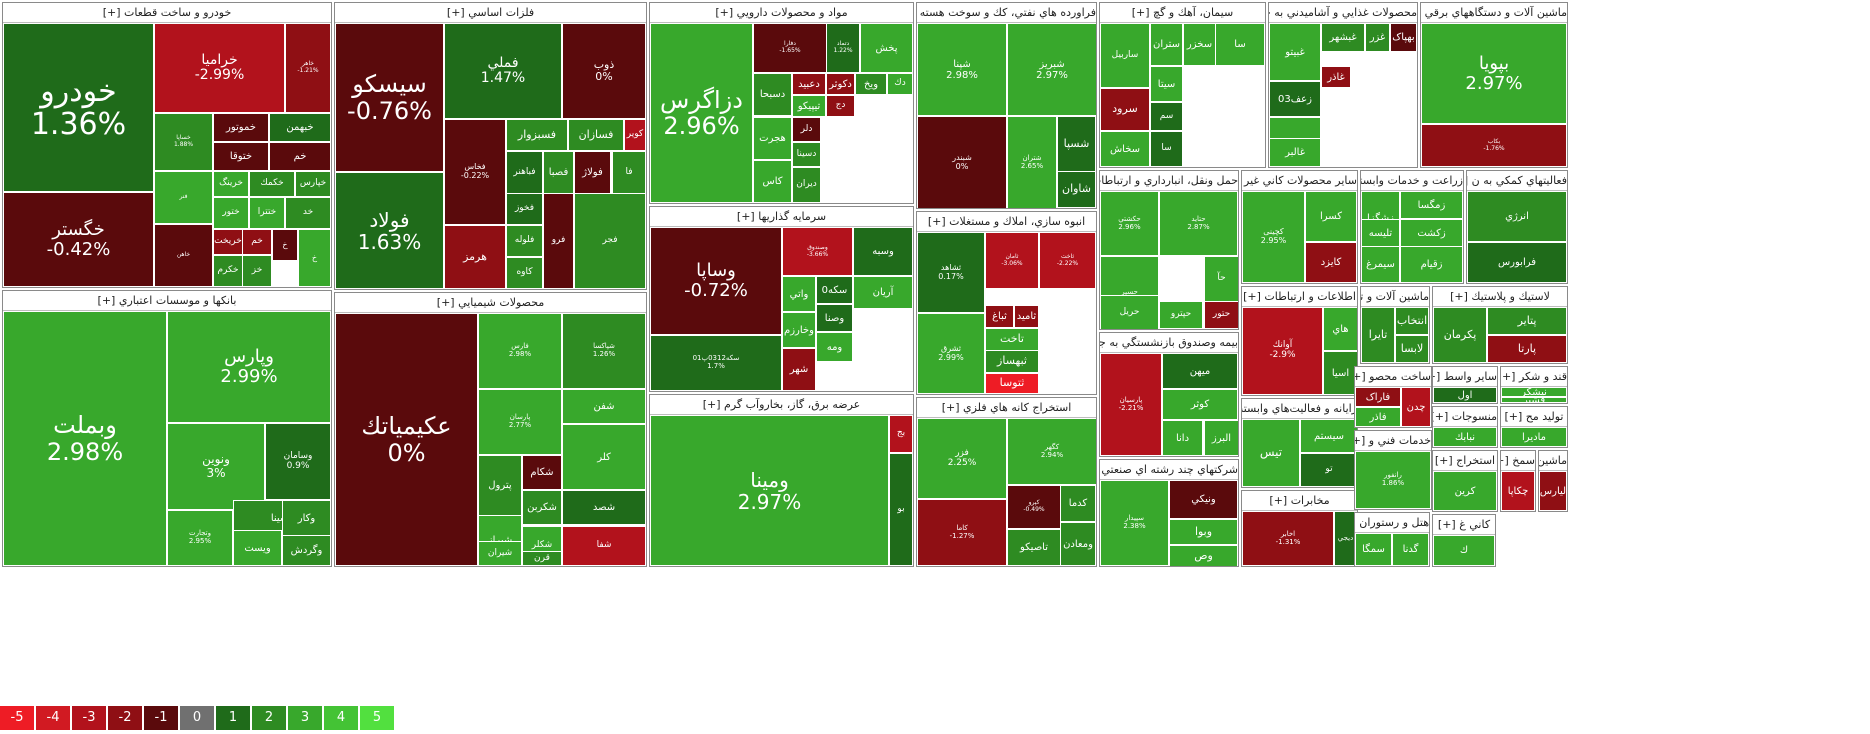 This screenshot has height=734, width=1870. I want to click on stock-tile: دك, so click(900, 84).